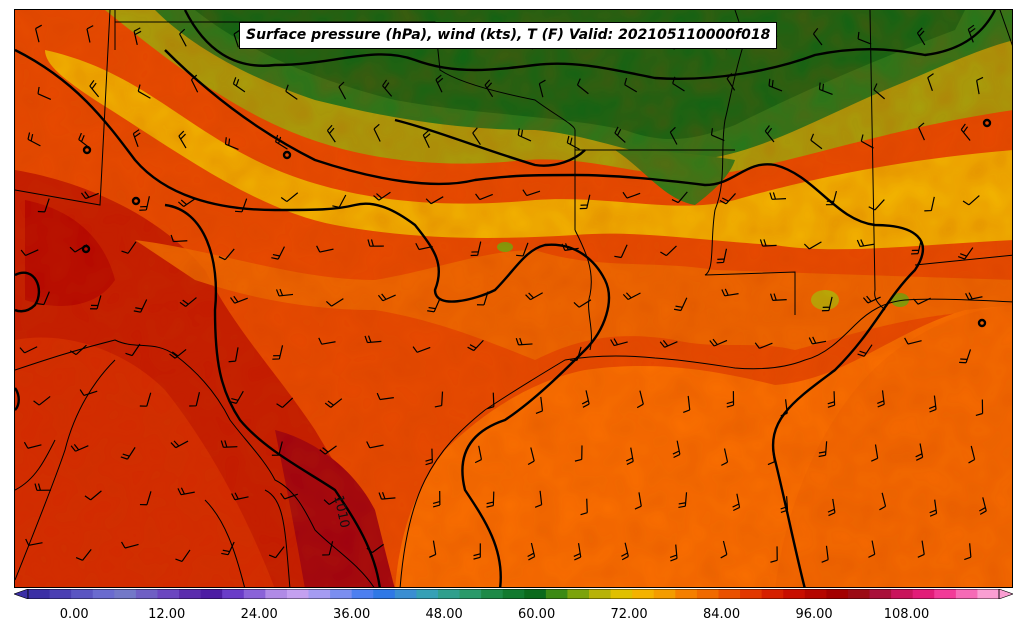  What do you see at coordinates (1005, 594) in the screenshot?
I see `colorbar-extend-high` at bounding box center [1005, 594].